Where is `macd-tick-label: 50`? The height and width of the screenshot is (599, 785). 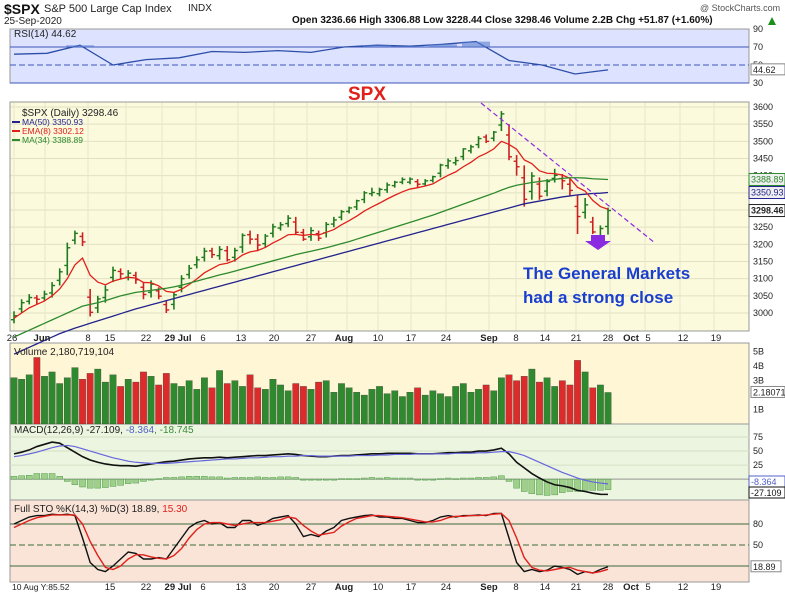
macd-tick-label: 50 is located at coordinates (758, 451).